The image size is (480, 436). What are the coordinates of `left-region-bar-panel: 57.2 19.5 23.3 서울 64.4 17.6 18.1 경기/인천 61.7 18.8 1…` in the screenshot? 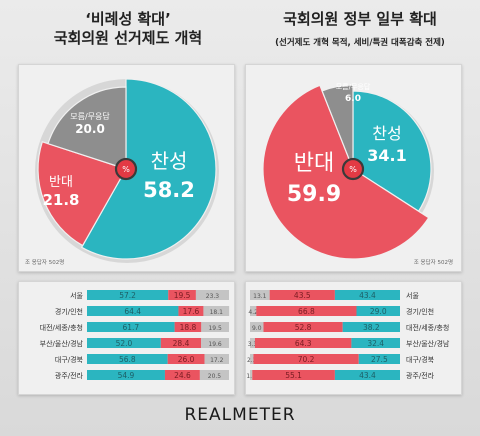 It's located at (126, 338).